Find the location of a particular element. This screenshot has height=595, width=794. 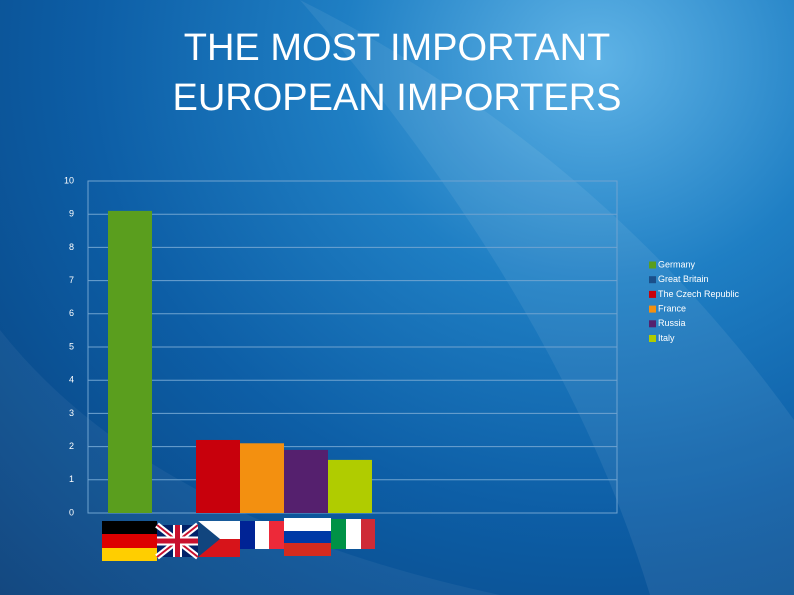

y-tick-label: 3 is located at coordinates (71, 413).